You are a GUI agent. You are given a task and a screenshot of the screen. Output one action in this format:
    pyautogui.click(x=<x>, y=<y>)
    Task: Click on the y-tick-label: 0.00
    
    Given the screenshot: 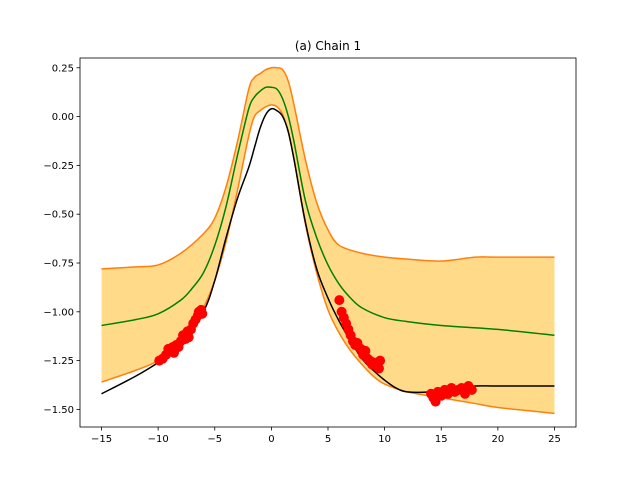 What is the action you would take?
    pyautogui.click(x=63, y=117)
    